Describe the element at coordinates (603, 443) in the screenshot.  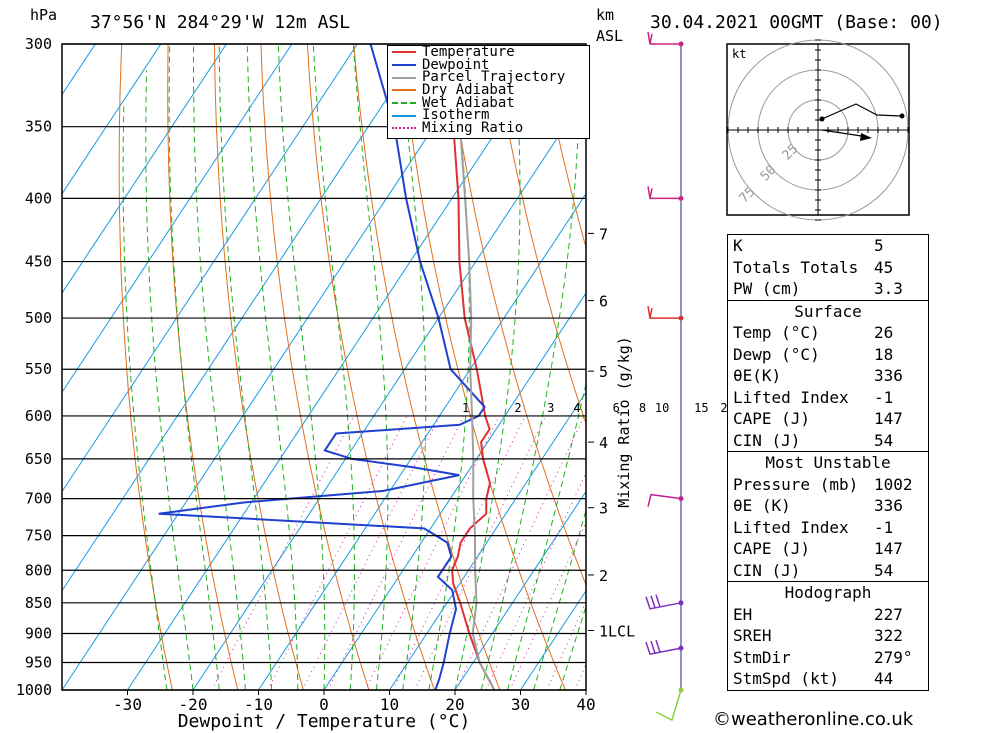
I see `height-tick-label: 4` at that location.